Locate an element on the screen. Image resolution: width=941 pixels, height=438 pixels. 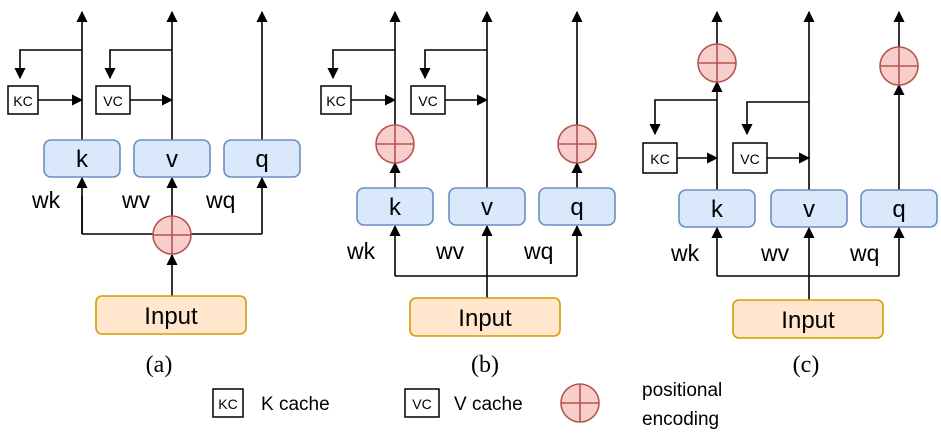
legend-kc-symbol: KC is located at coordinates (227, 404).